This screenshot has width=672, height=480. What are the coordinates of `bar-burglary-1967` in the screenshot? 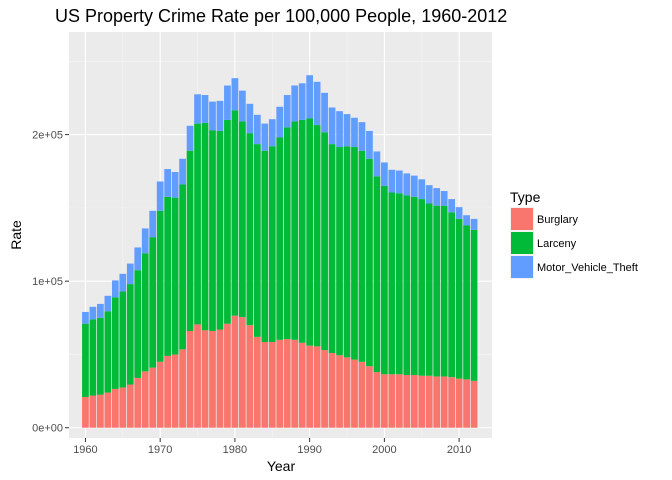 It's located at (138, 402).